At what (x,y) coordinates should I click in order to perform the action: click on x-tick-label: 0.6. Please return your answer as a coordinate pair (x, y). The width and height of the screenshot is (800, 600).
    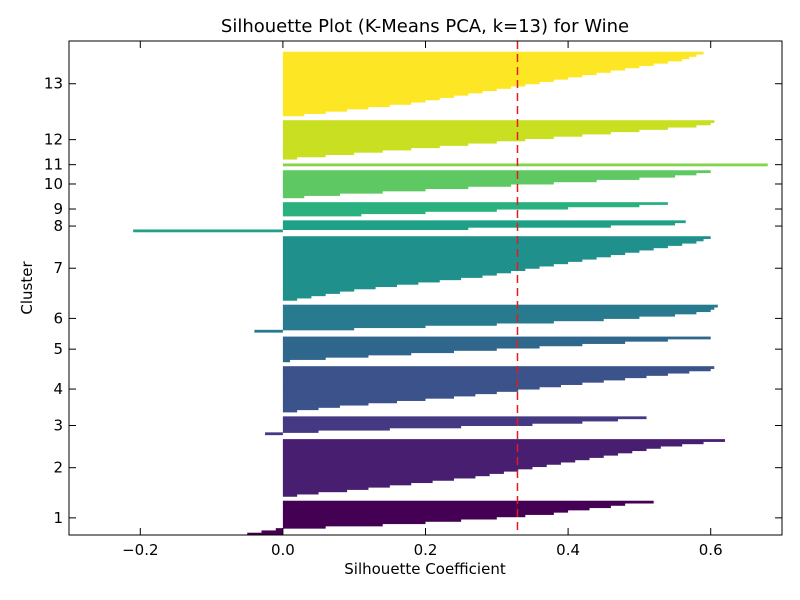
    Looking at the image, I should click on (711, 550).